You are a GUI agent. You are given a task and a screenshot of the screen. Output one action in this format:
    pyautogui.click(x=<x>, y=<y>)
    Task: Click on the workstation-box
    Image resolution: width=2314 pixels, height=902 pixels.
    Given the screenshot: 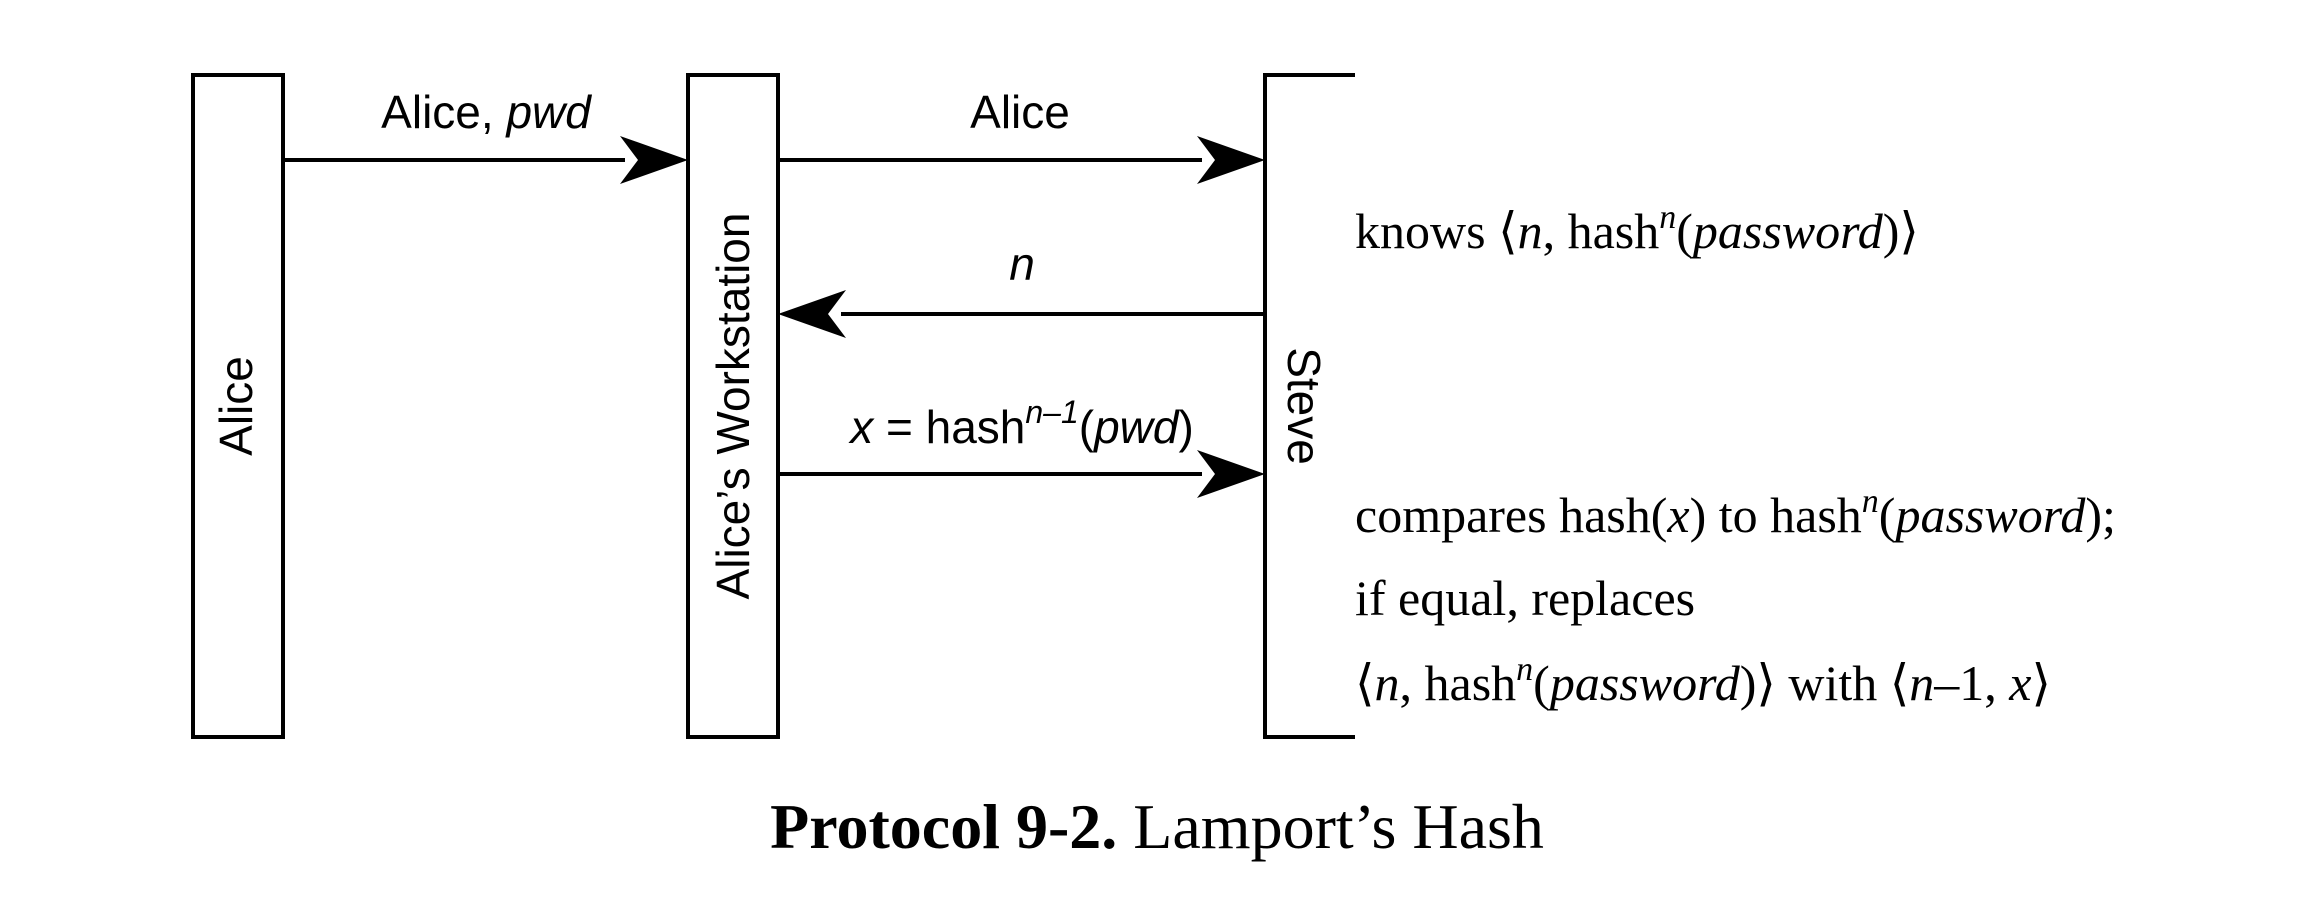 What is the action you would take?
    pyautogui.click(x=733, y=406)
    